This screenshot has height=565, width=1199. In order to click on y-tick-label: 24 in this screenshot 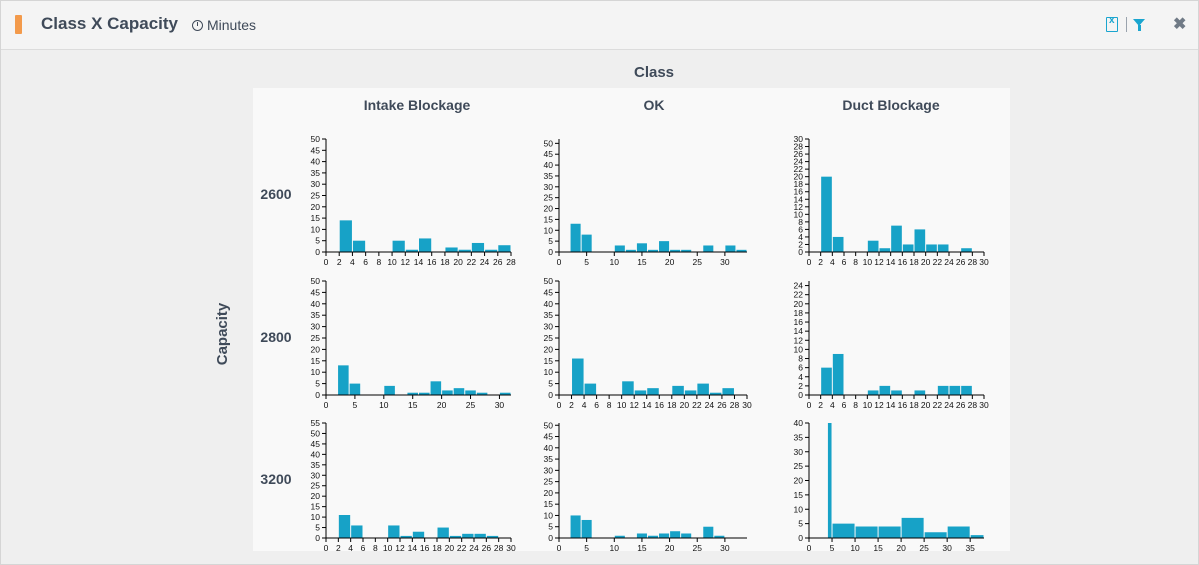, I will do `click(799, 286)`.